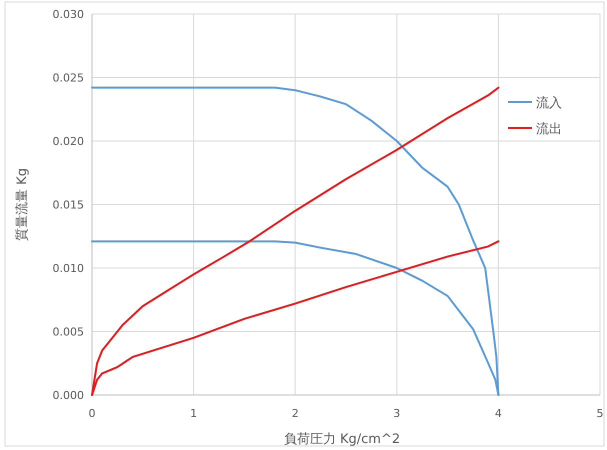  What do you see at coordinates (68, 141) in the screenshot?
I see `y-tick-label: 0.020` at bounding box center [68, 141].